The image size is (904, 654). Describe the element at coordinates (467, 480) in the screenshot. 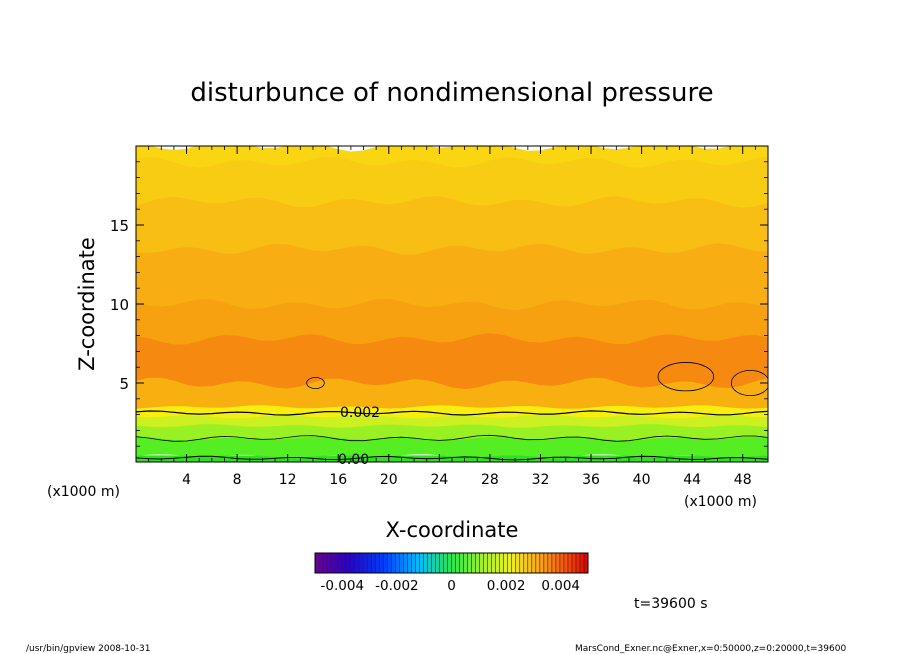

I see `x-tick-labels: 4 8 12 16 20 24 28 32 36 40 44 48` at that location.